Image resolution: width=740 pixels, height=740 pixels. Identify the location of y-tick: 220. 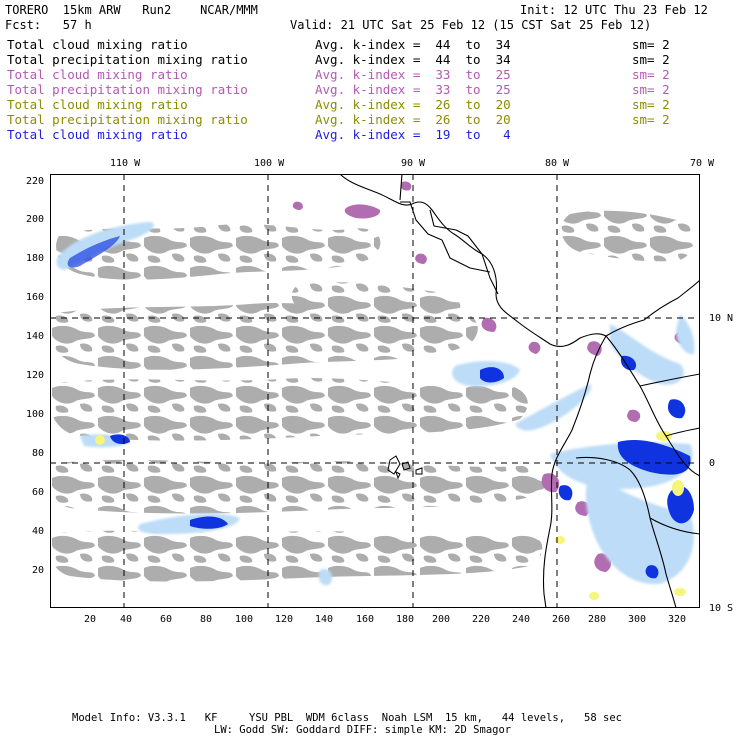
(35, 181).